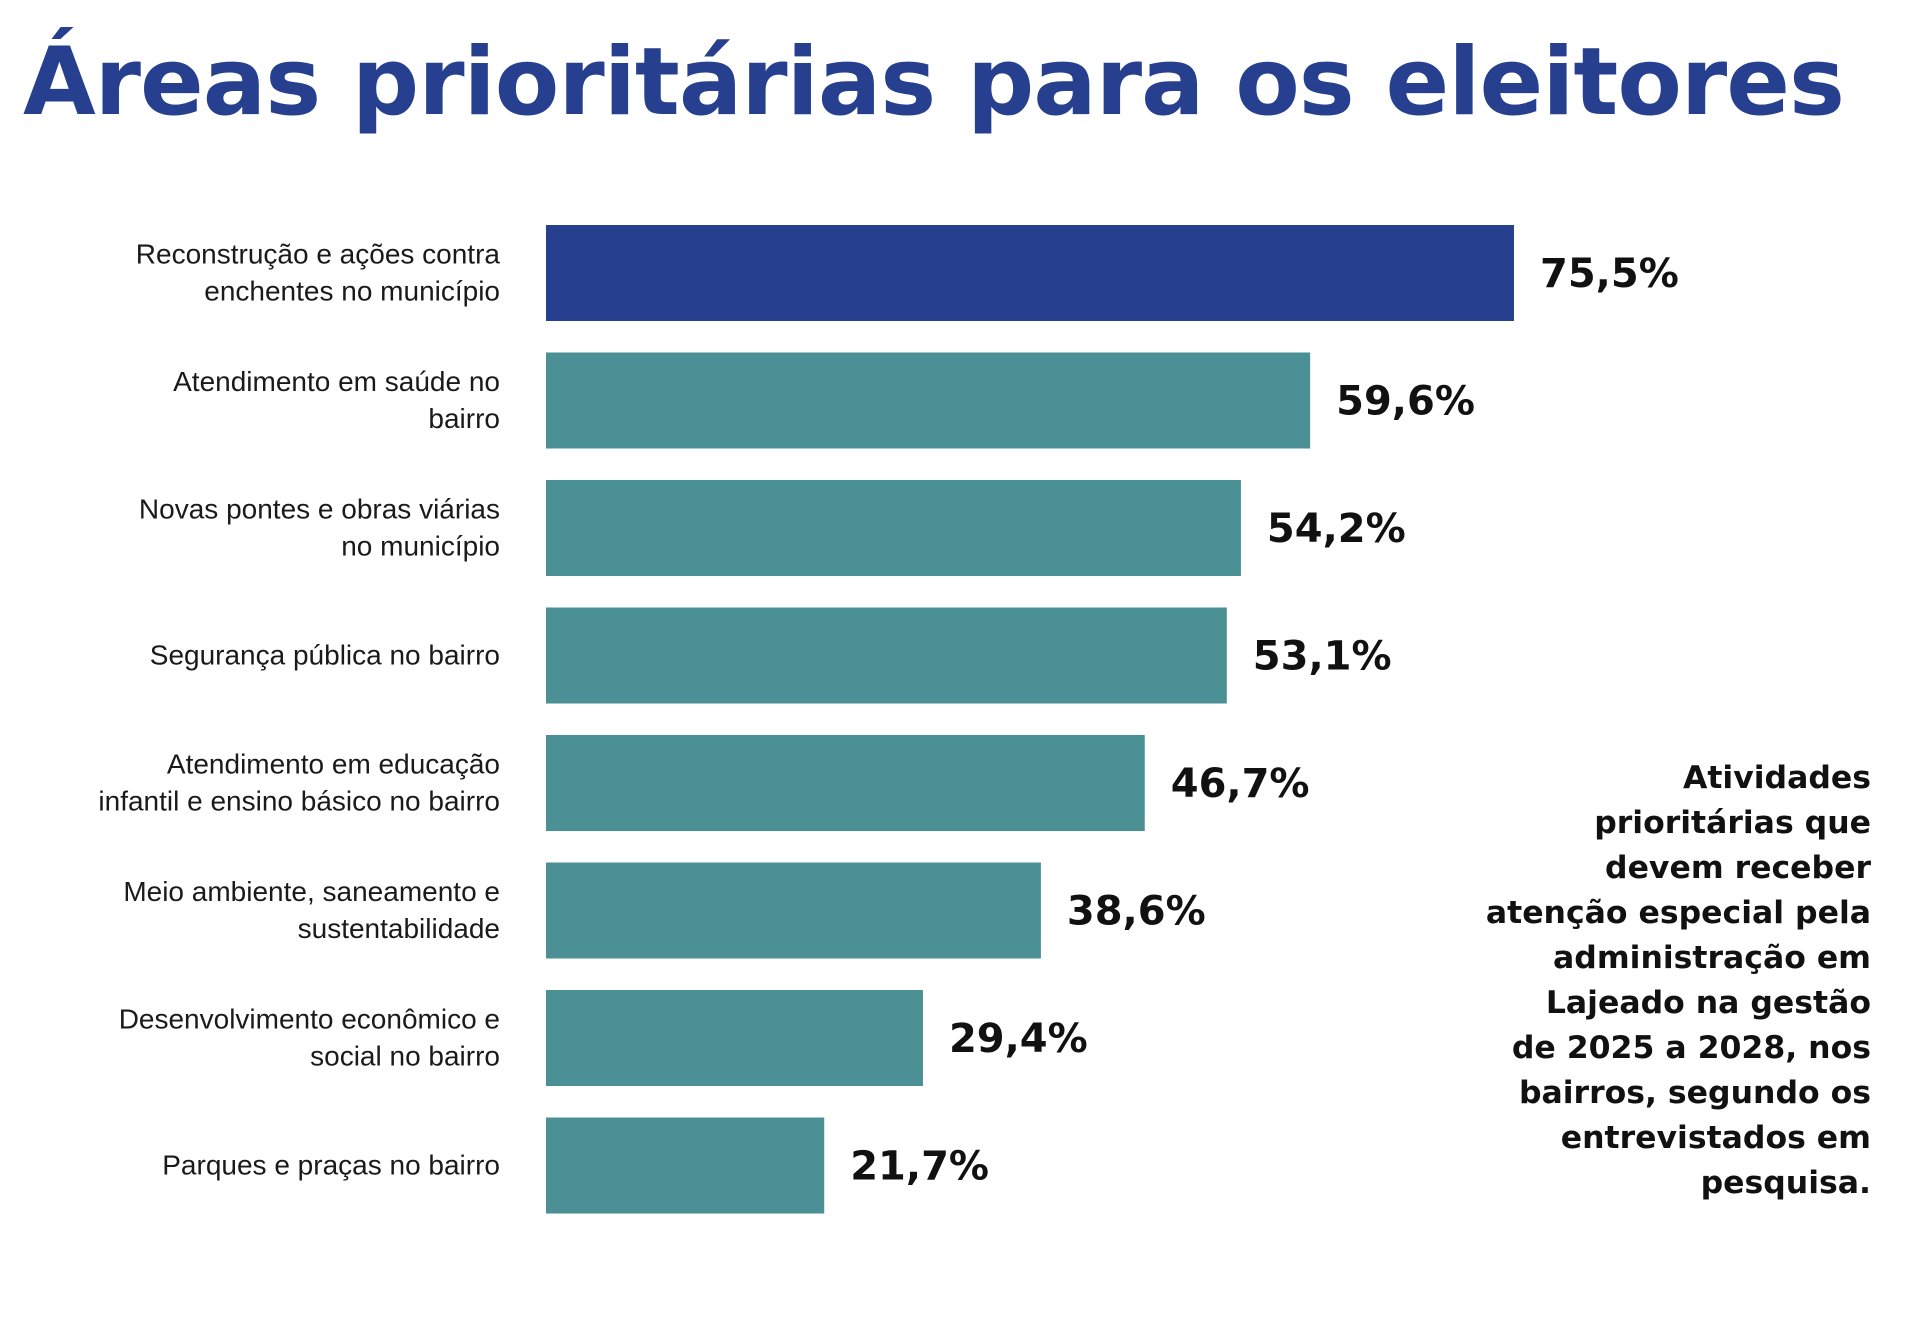 The height and width of the screenshot is (1322, 1920). Describe the element at coordinates (1322, 657) in the screenshot. I see `value-label: 53,1%` at that location.